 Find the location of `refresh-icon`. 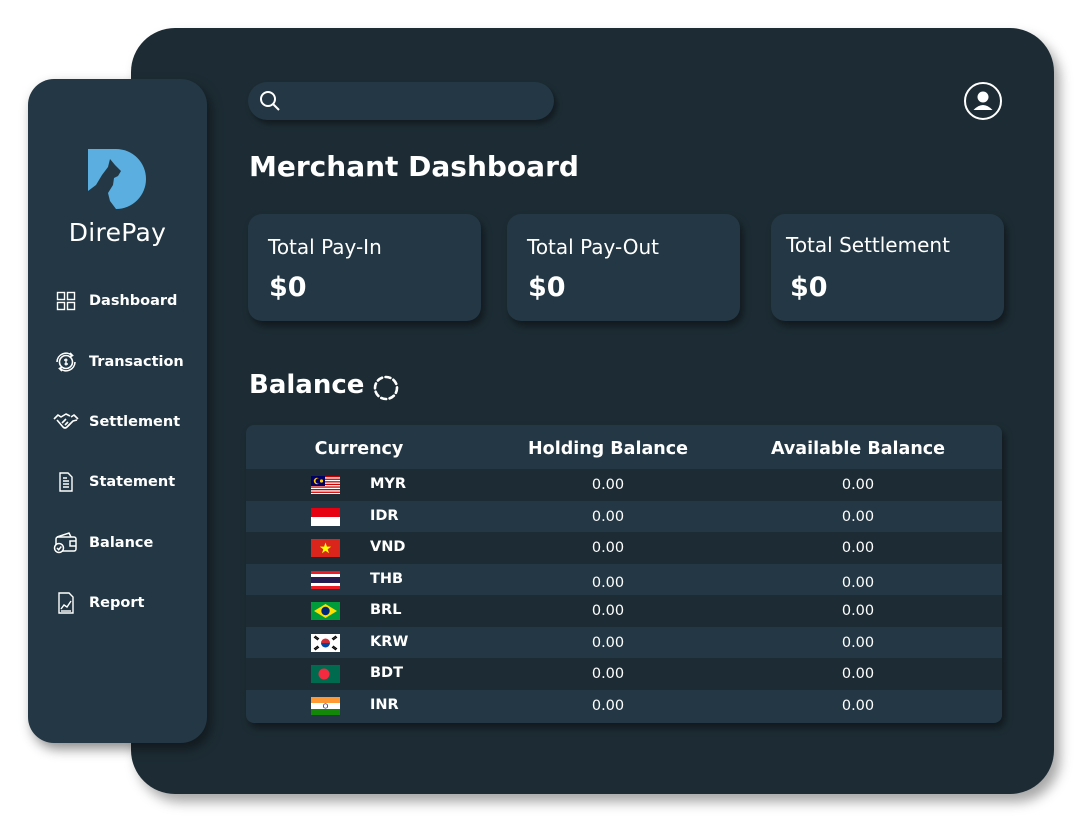

refresh-icon is located at coordinates (386, 388).